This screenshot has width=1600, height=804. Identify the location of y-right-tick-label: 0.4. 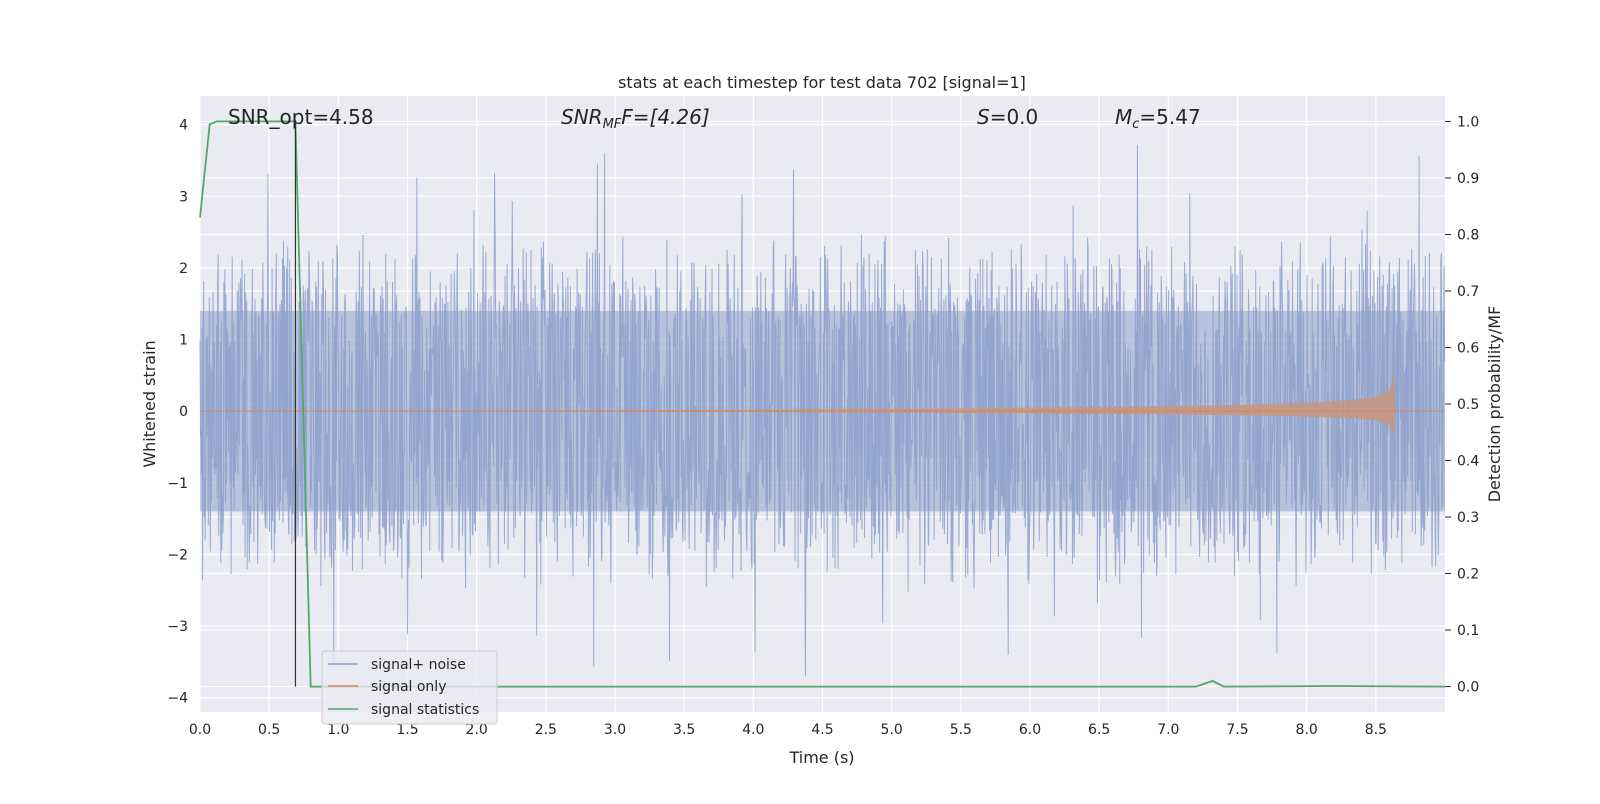
(1468, 462).